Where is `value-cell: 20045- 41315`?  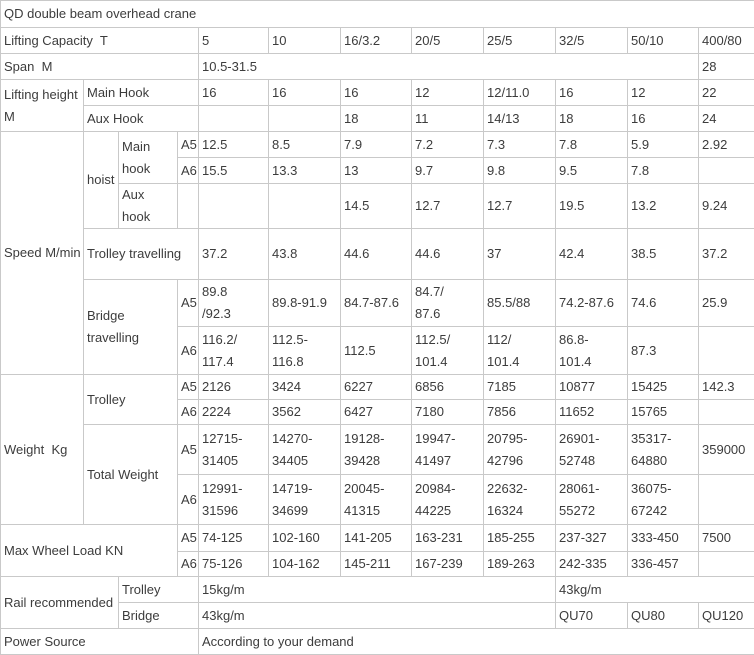 value-cell: 20045- 41315 is located at coordinates (376, 500).